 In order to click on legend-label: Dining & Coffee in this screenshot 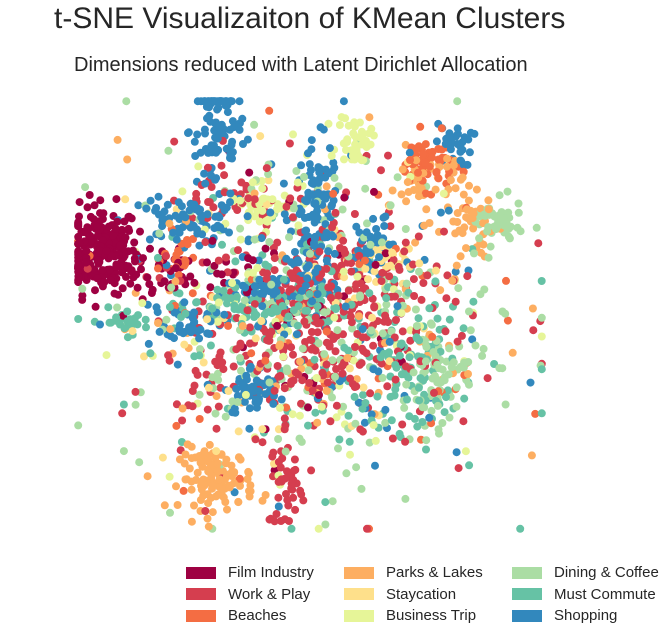, I will do `click(606, 573)`.